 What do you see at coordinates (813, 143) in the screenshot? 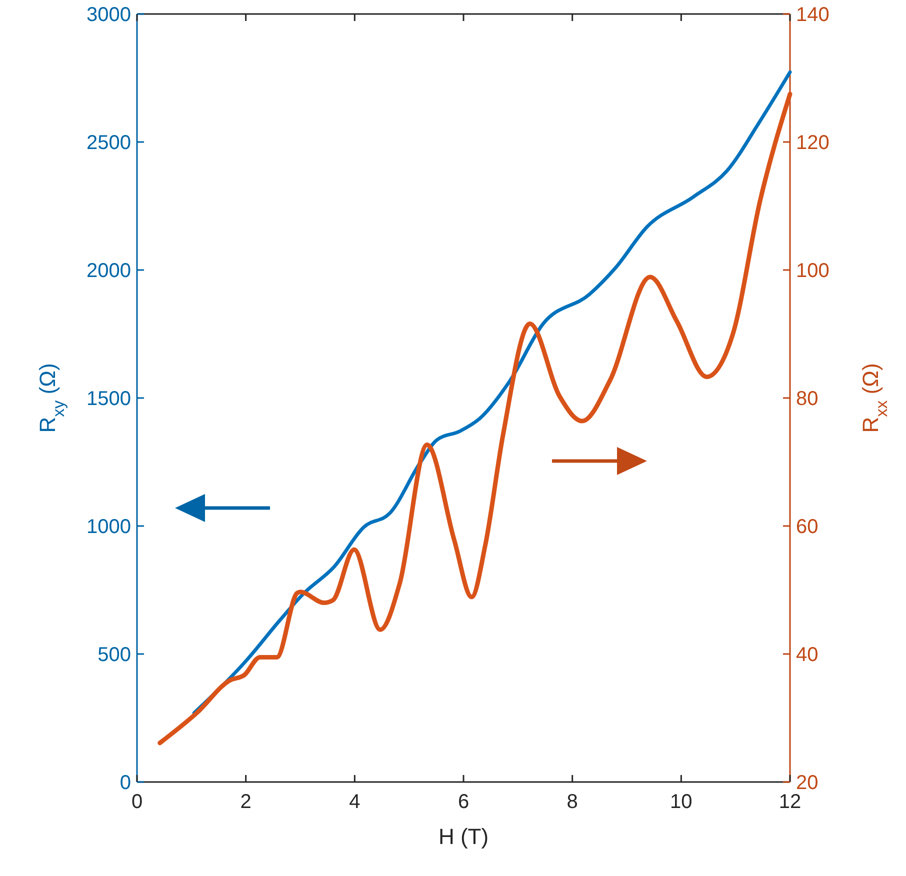
I see `y2-tick-label: 120` at bounding box center [813, 143].